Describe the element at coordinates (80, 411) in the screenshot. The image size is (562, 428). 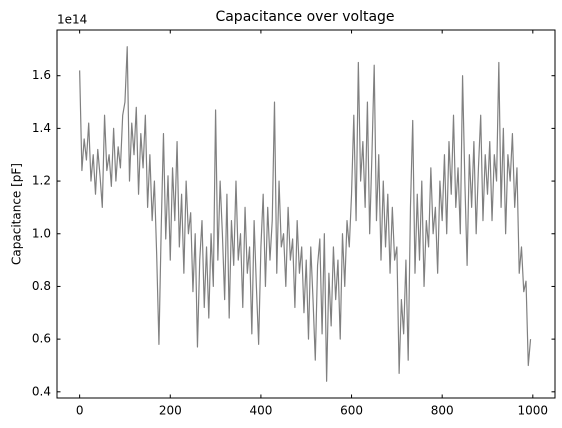
I see `x-tick-label: 0` at that location.